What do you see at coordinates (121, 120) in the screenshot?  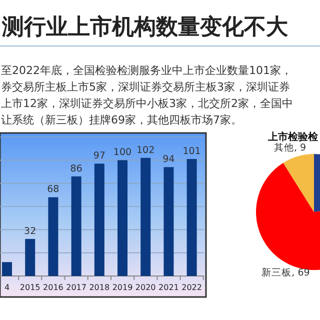 I see `text: 让系统（新三板）挂牌69家，其他四板市场7家。` at bounding box center [121, 120].